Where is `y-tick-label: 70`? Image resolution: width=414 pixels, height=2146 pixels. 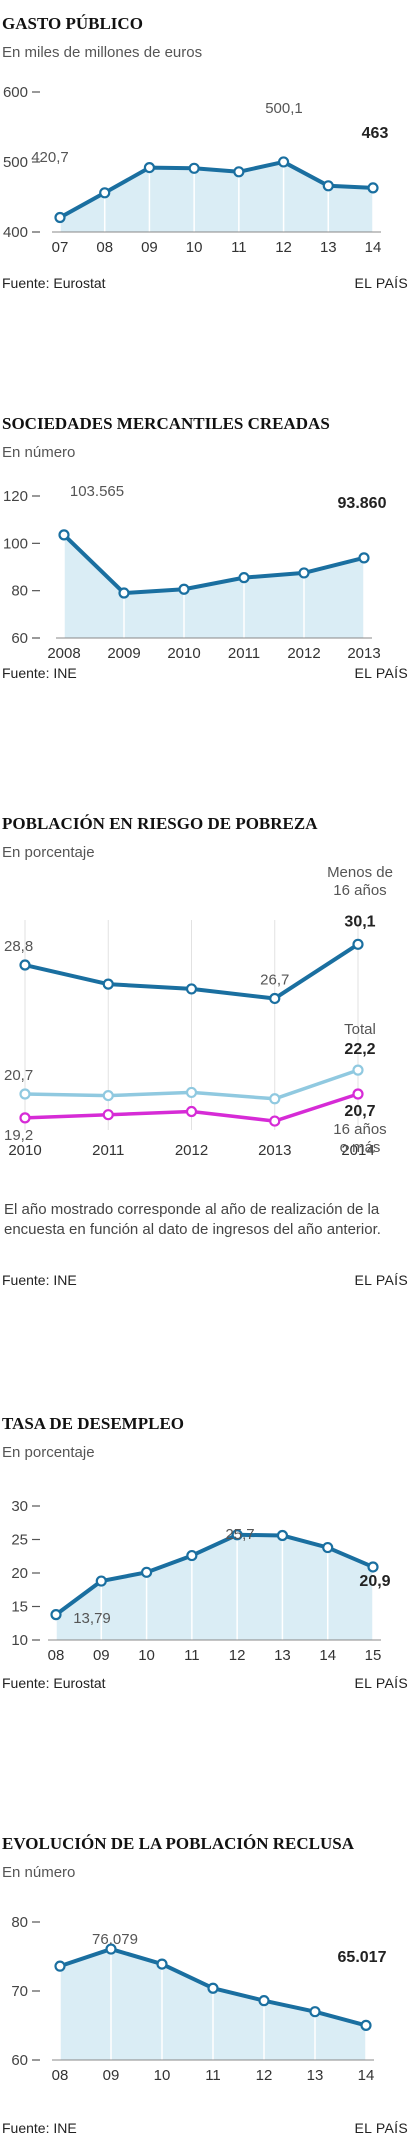
y-tick-label: 70 is located at coordinates (19, 1991).